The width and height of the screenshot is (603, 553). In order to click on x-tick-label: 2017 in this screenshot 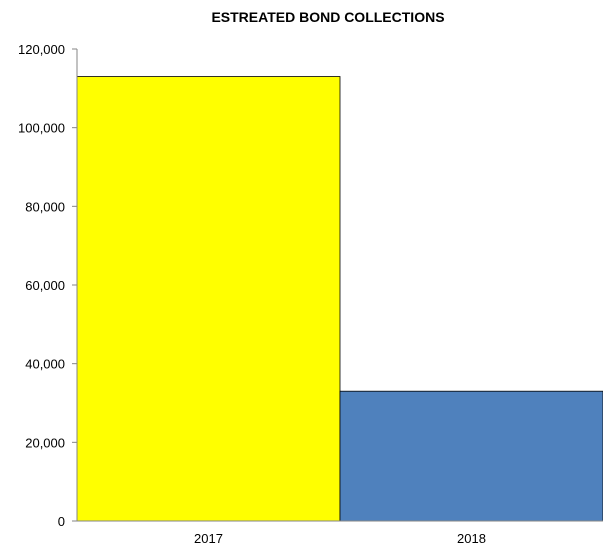, I will do `click(208, 538)`.